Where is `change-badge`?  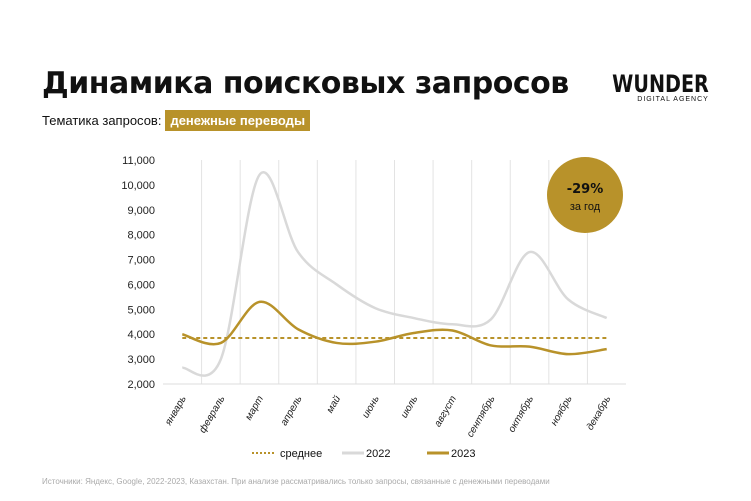 change-badge is located at coordinates (585, 195).